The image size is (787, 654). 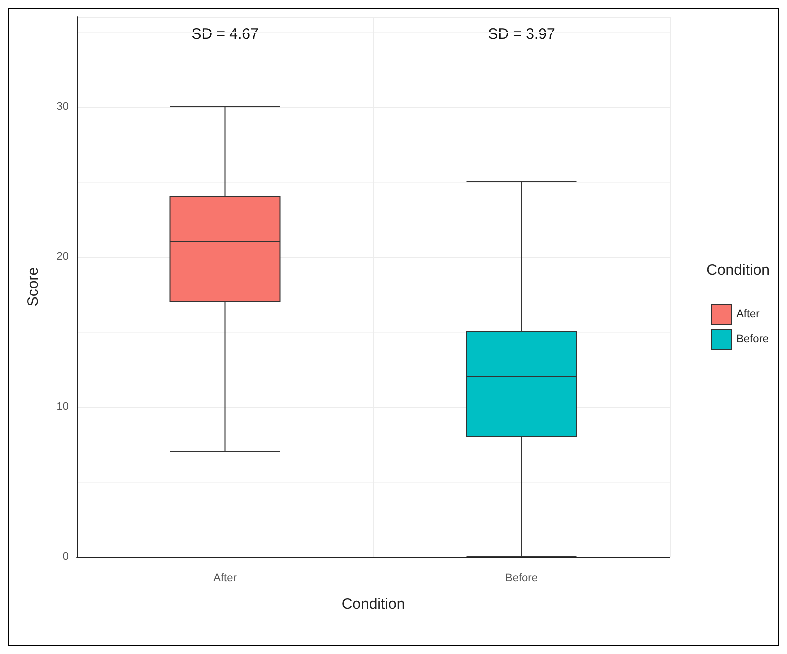 What do you see at coordinates (33, 287) in the screenshot?
I see `y-axis-title: Score` at bounding box center [33, 287].